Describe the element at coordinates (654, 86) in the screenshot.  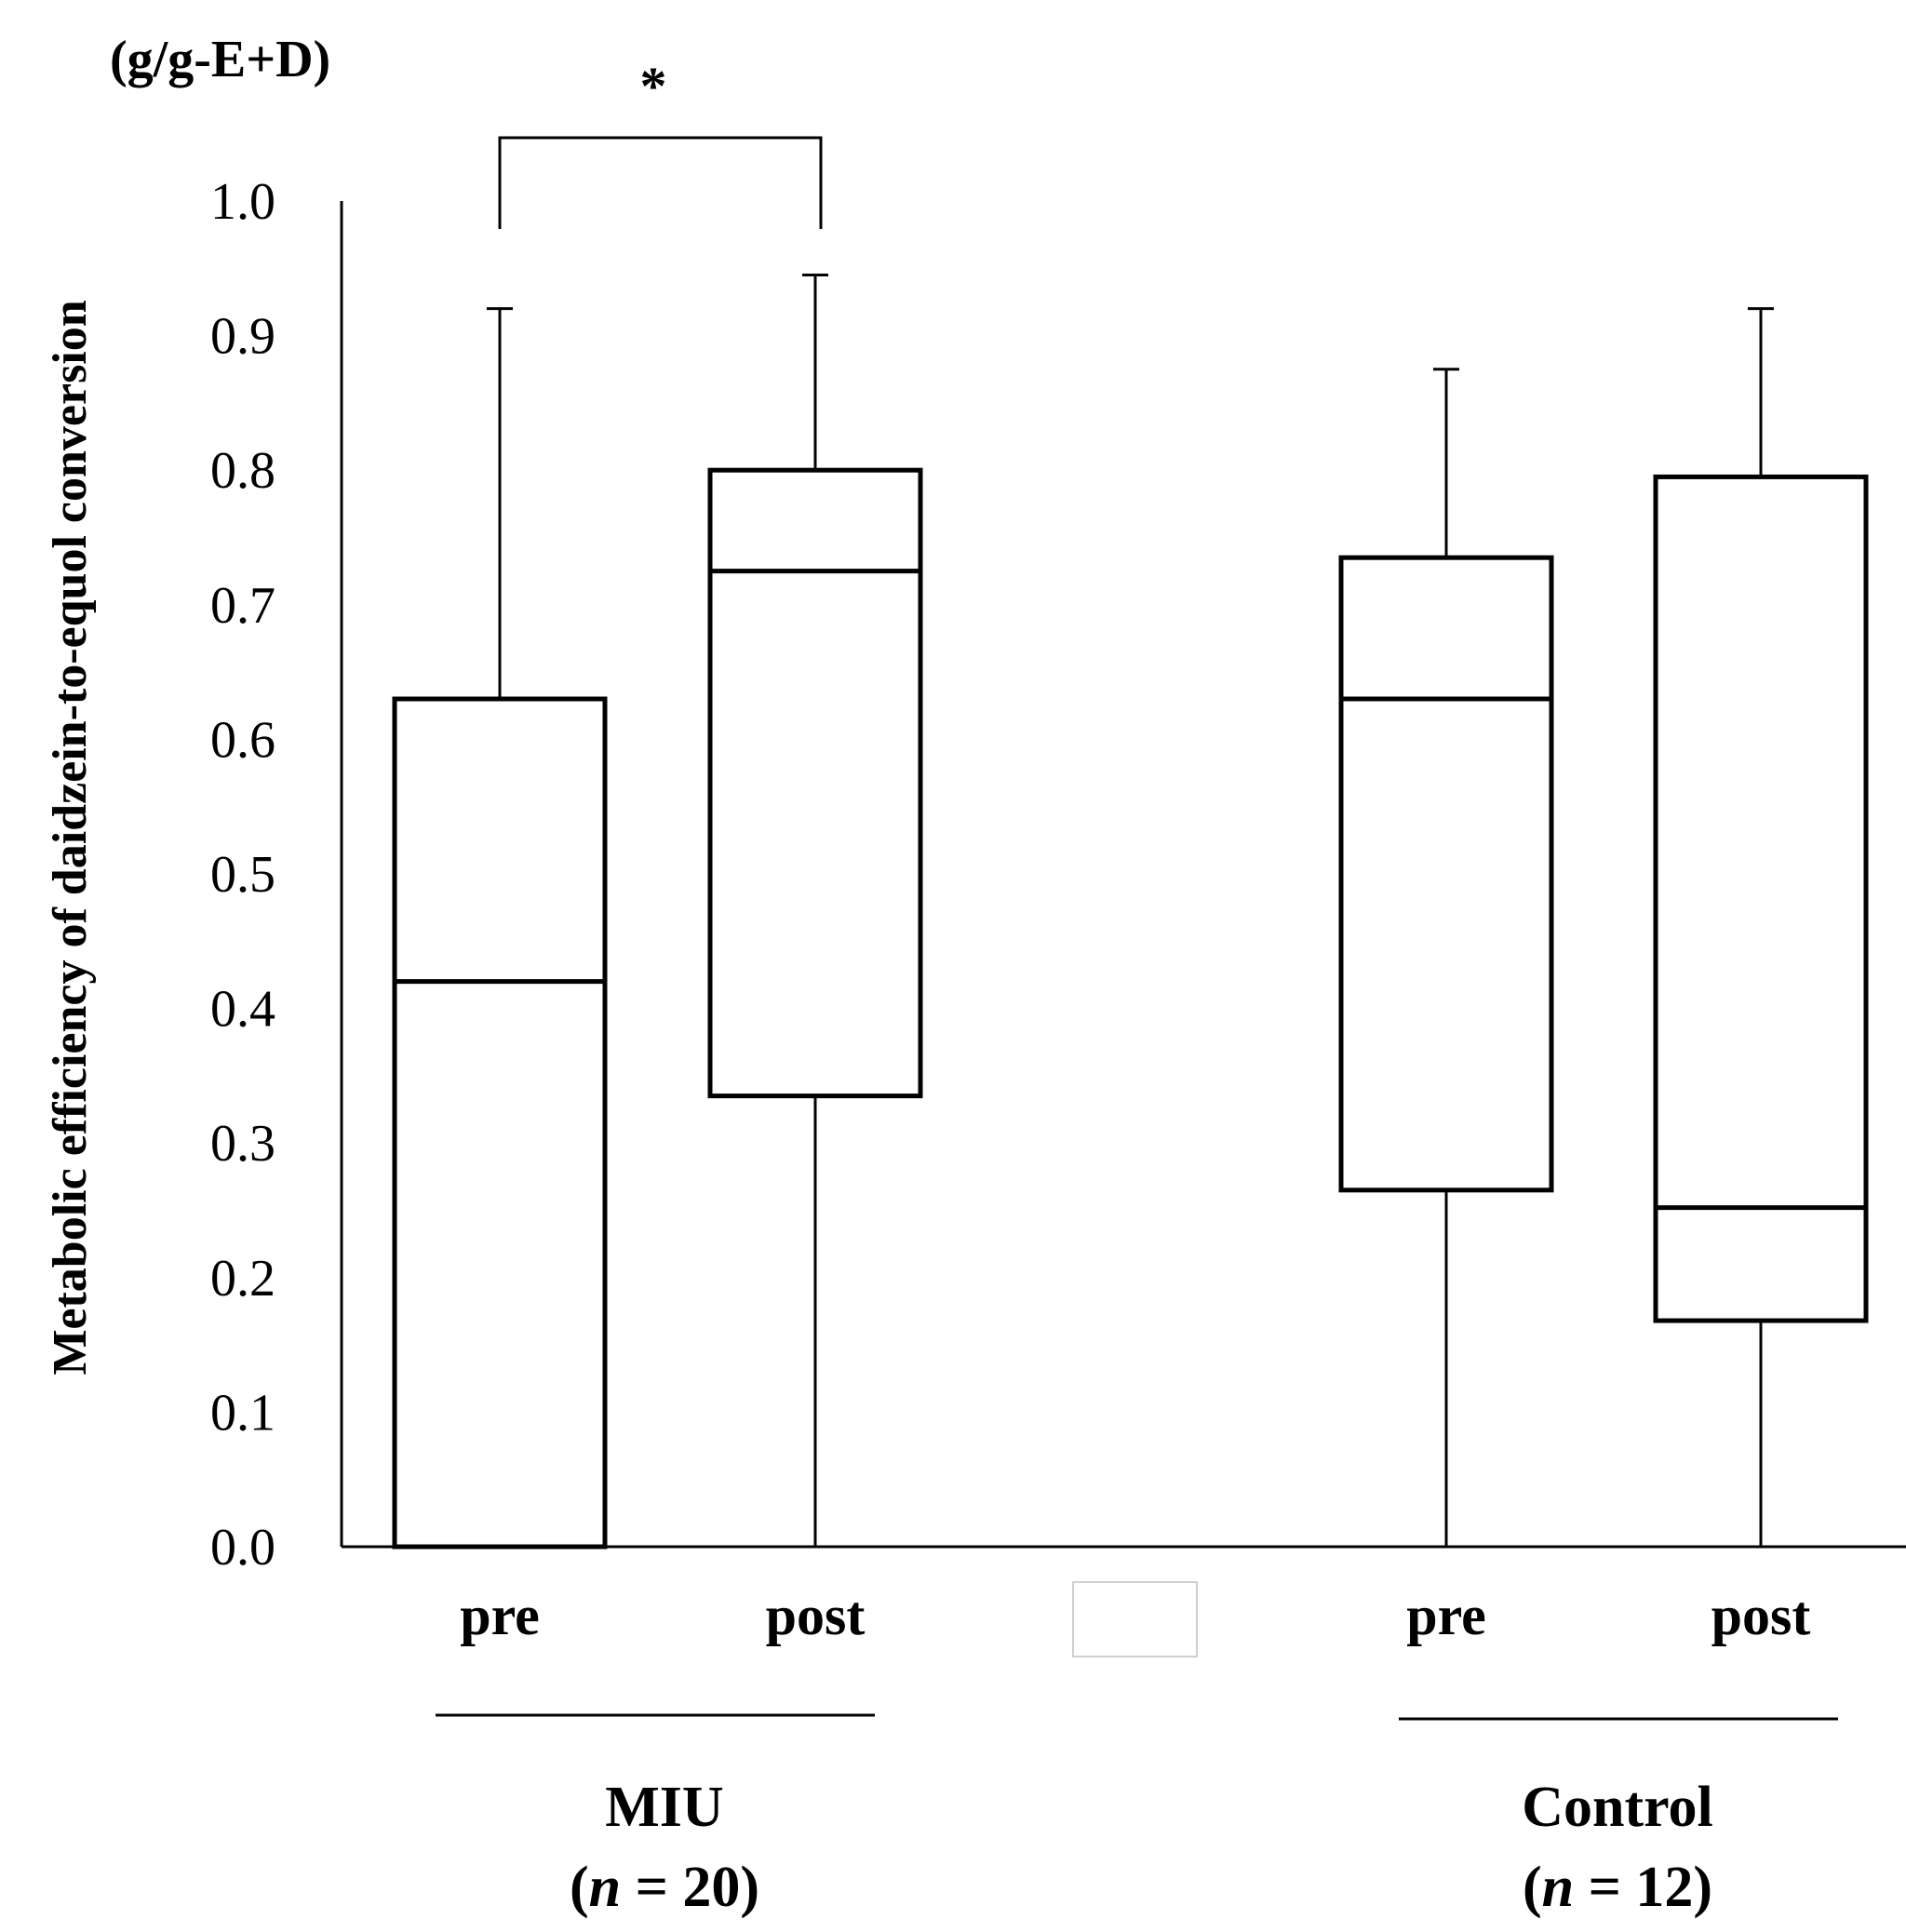
I see `significance-star: *` at that location.